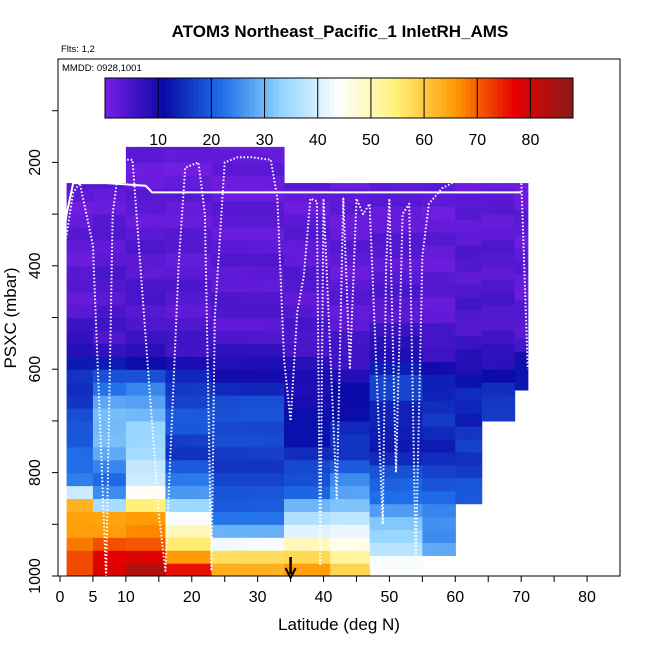  Describe the element at coordinates (35, 369) in the screenshot. I see `y-tick-label: 600` at that location.